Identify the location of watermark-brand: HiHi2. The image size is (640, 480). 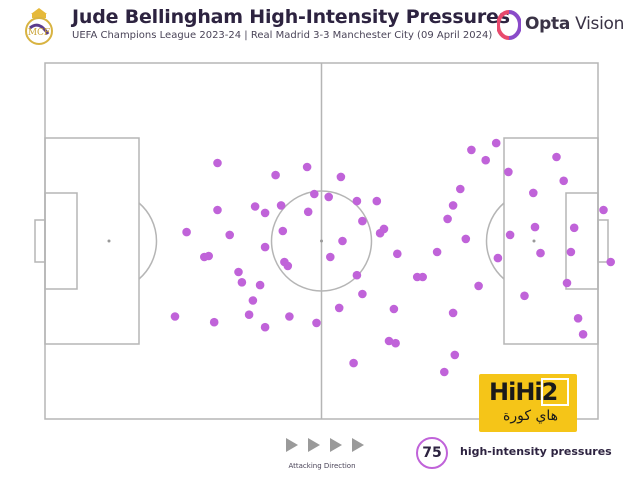
(523, 392).